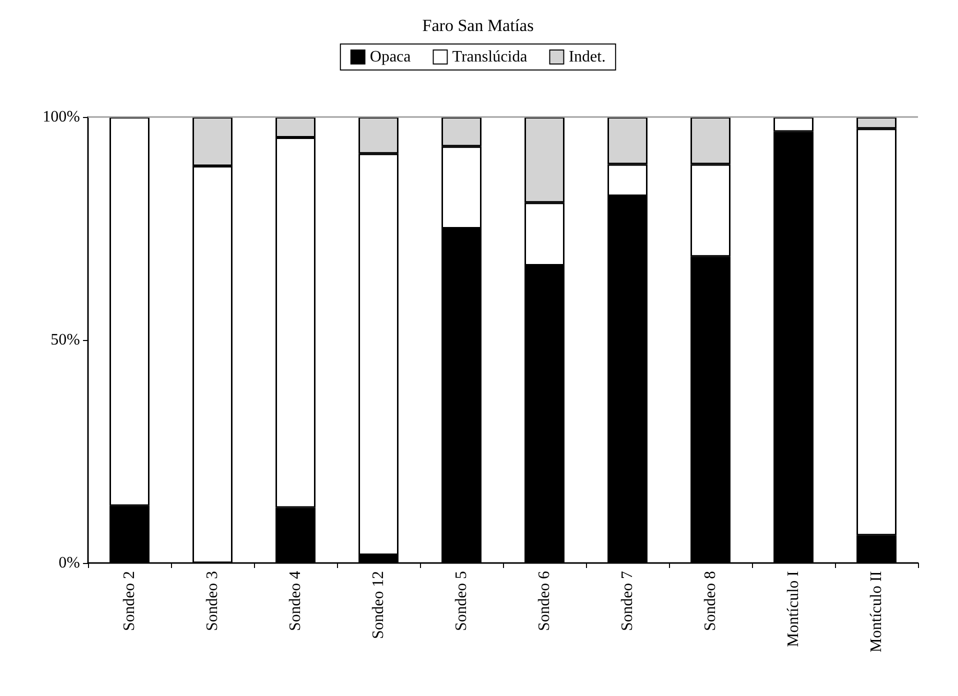  What do you see at coordinates (61, 117) in the screenshot?
I see `y-tick-label: 100%` at bounding box center [61, 117].